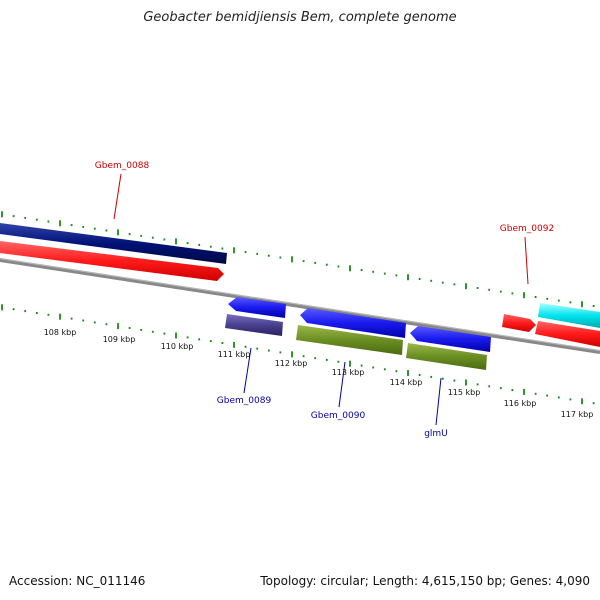  I want to click on tick-label-114: 114 kbp, so click(406, 382).